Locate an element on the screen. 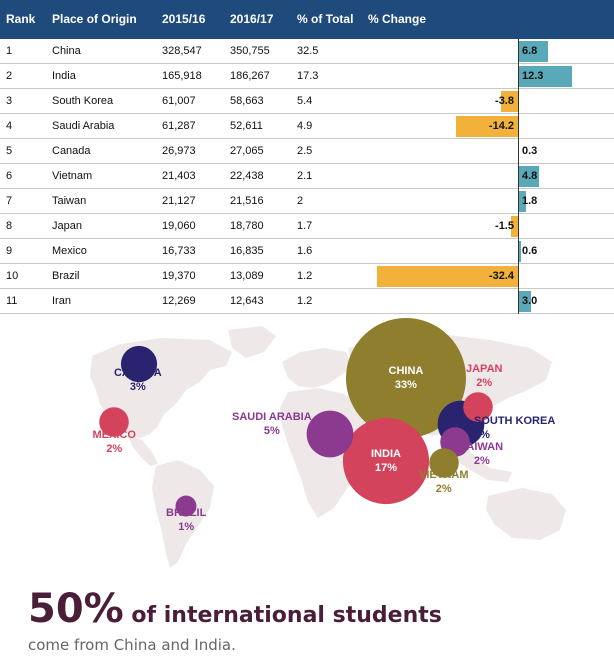  header-percent-total: % of Total is located at coordinates (325, 19).